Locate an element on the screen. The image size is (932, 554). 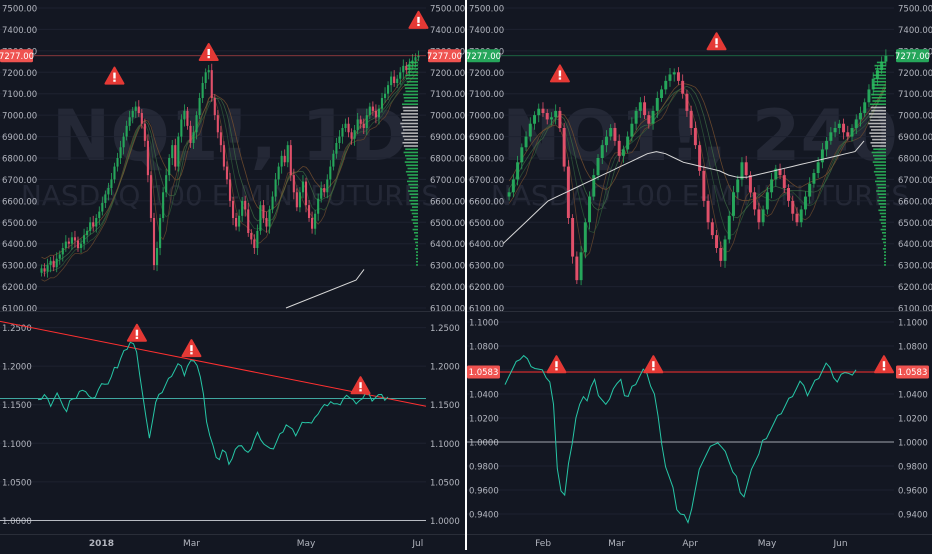
right-price-ytick-label: 6300.00 is located at coordinates (915, 267).